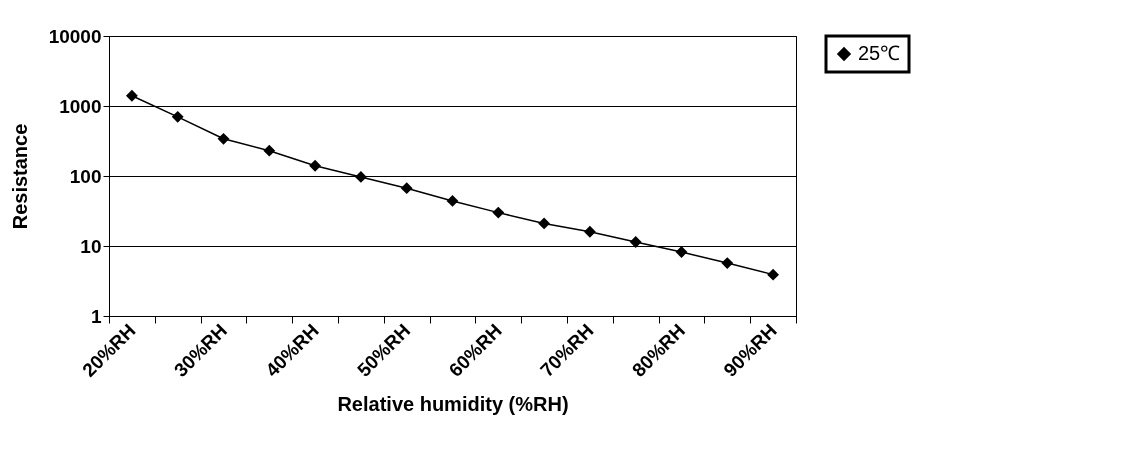  What do you see at coordinates (85, 176) in the screenshot?
I see `y-tick-label: 100` at bounding box center [85, 176].